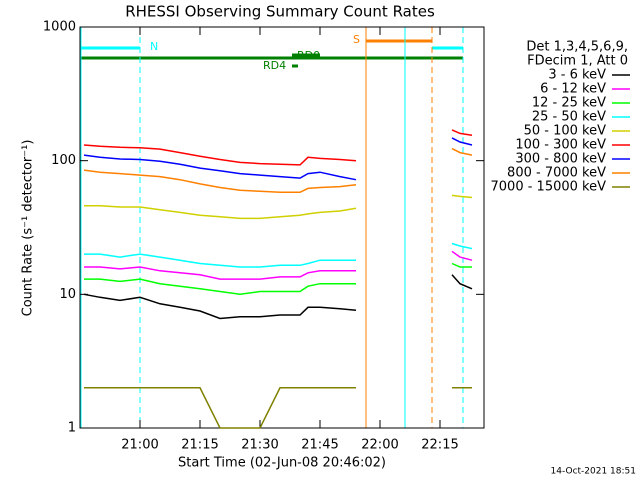  I want to click on annotation: RD4, so click(274, 65).